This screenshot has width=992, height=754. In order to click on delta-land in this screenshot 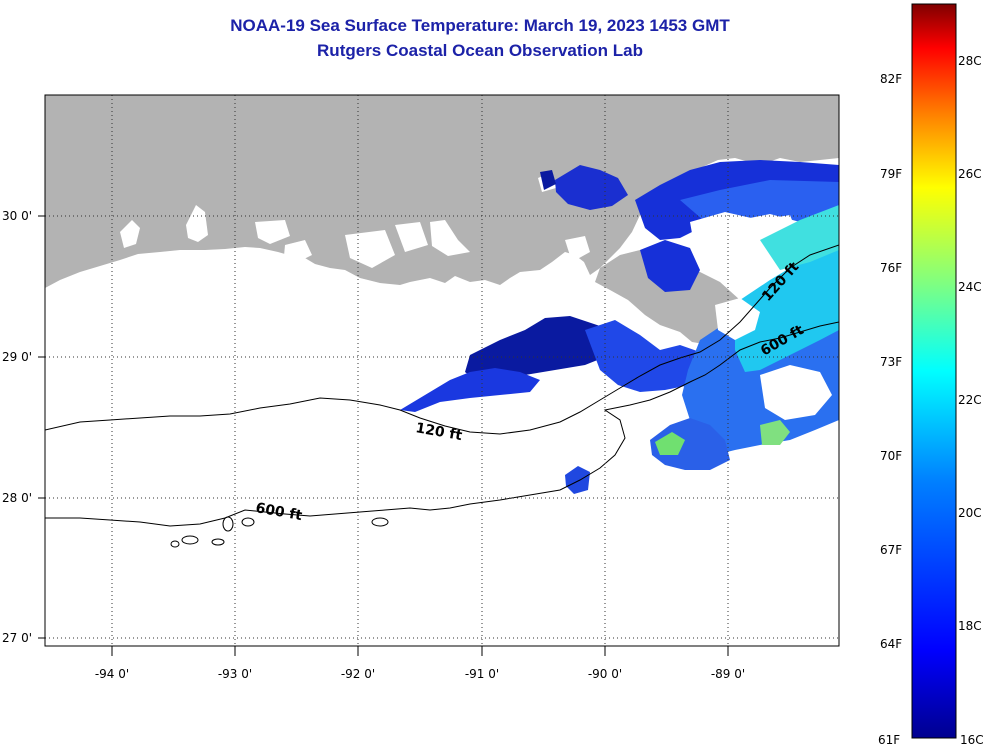, I will do `click(673, 297)`.